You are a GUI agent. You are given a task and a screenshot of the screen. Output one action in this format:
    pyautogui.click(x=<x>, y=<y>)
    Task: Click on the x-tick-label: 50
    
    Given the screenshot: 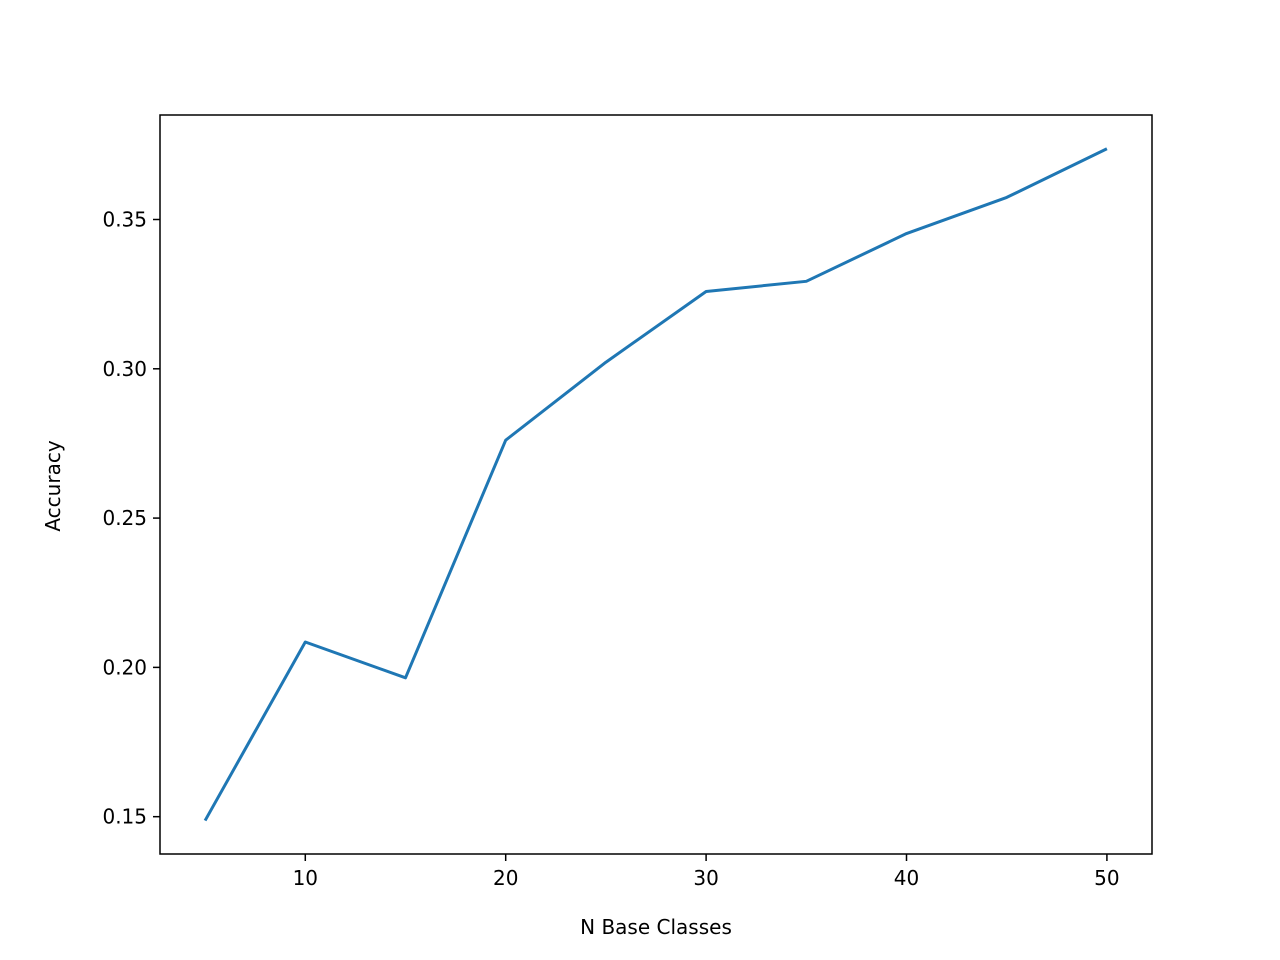 What is the action you would take?
    pyautogui.click(x=1106, y=878)
    